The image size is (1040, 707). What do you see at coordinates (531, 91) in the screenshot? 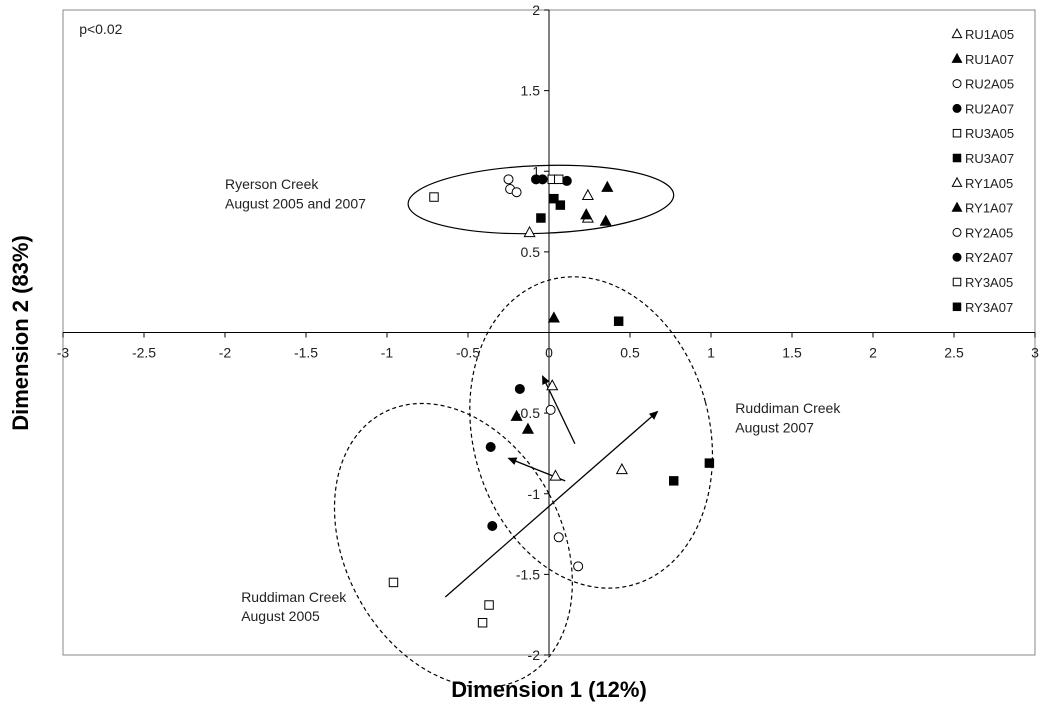
I see `y-tick-label: 1.5` at bounding box center [531, 91].